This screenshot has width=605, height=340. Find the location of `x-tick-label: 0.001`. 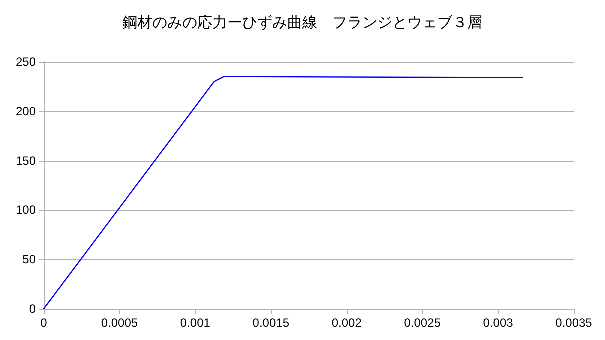

x-tick-label: 0.001 is located at coordinates (195, 323).